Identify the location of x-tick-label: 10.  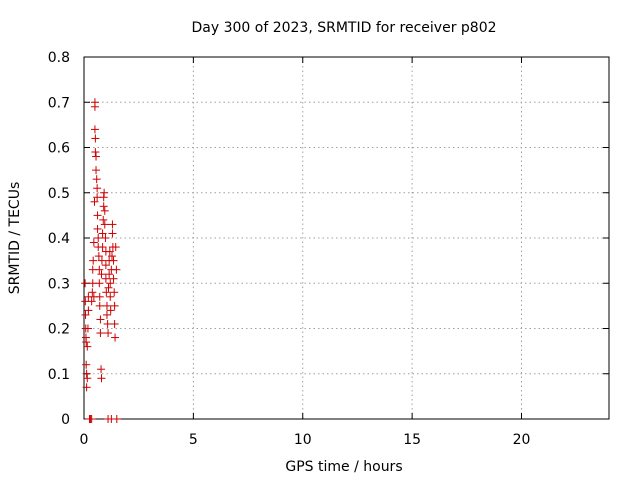
(303, 440).